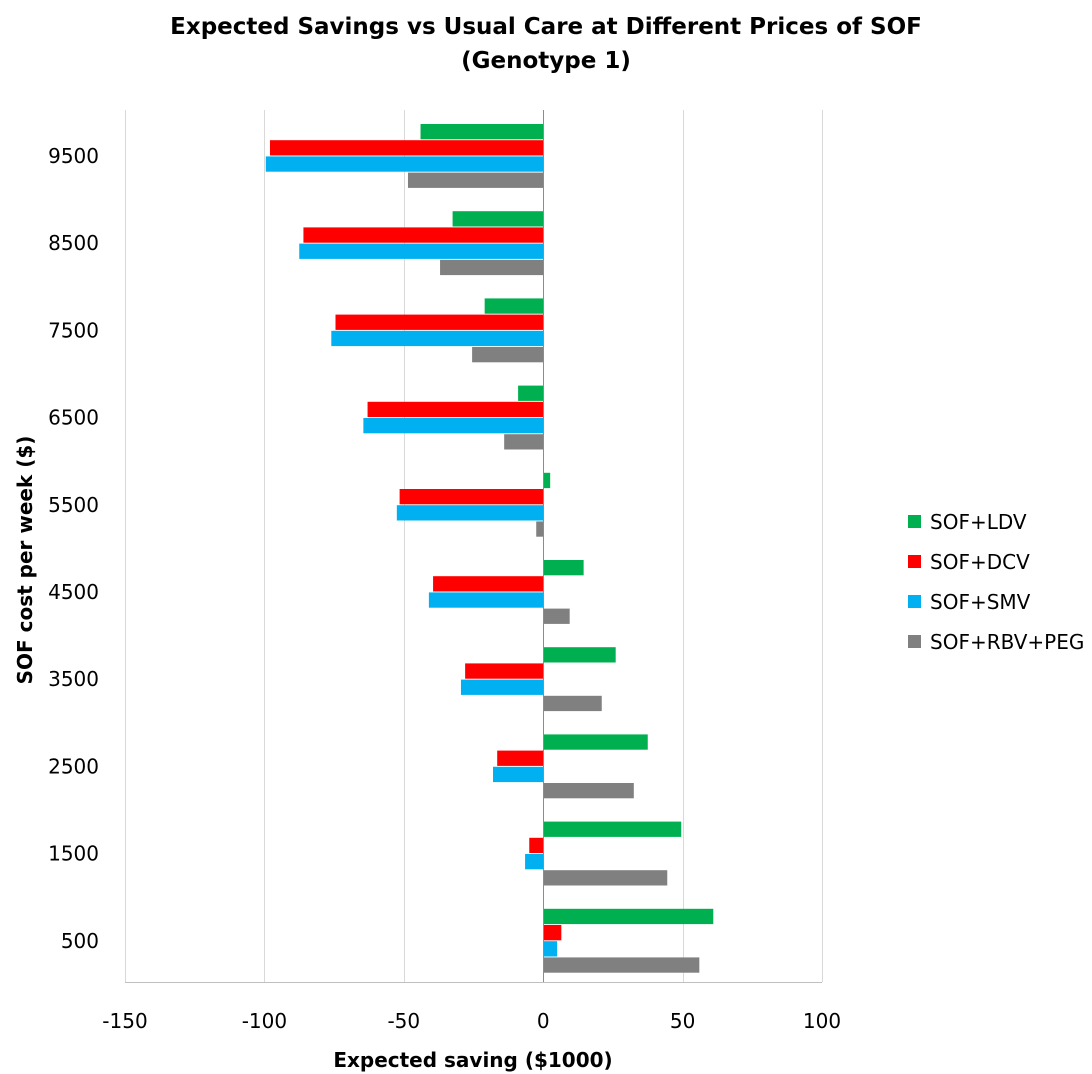  Describe the element at coordinates (73, 330) in the screenshot. I see `y-tick-label: 7500` at that location.